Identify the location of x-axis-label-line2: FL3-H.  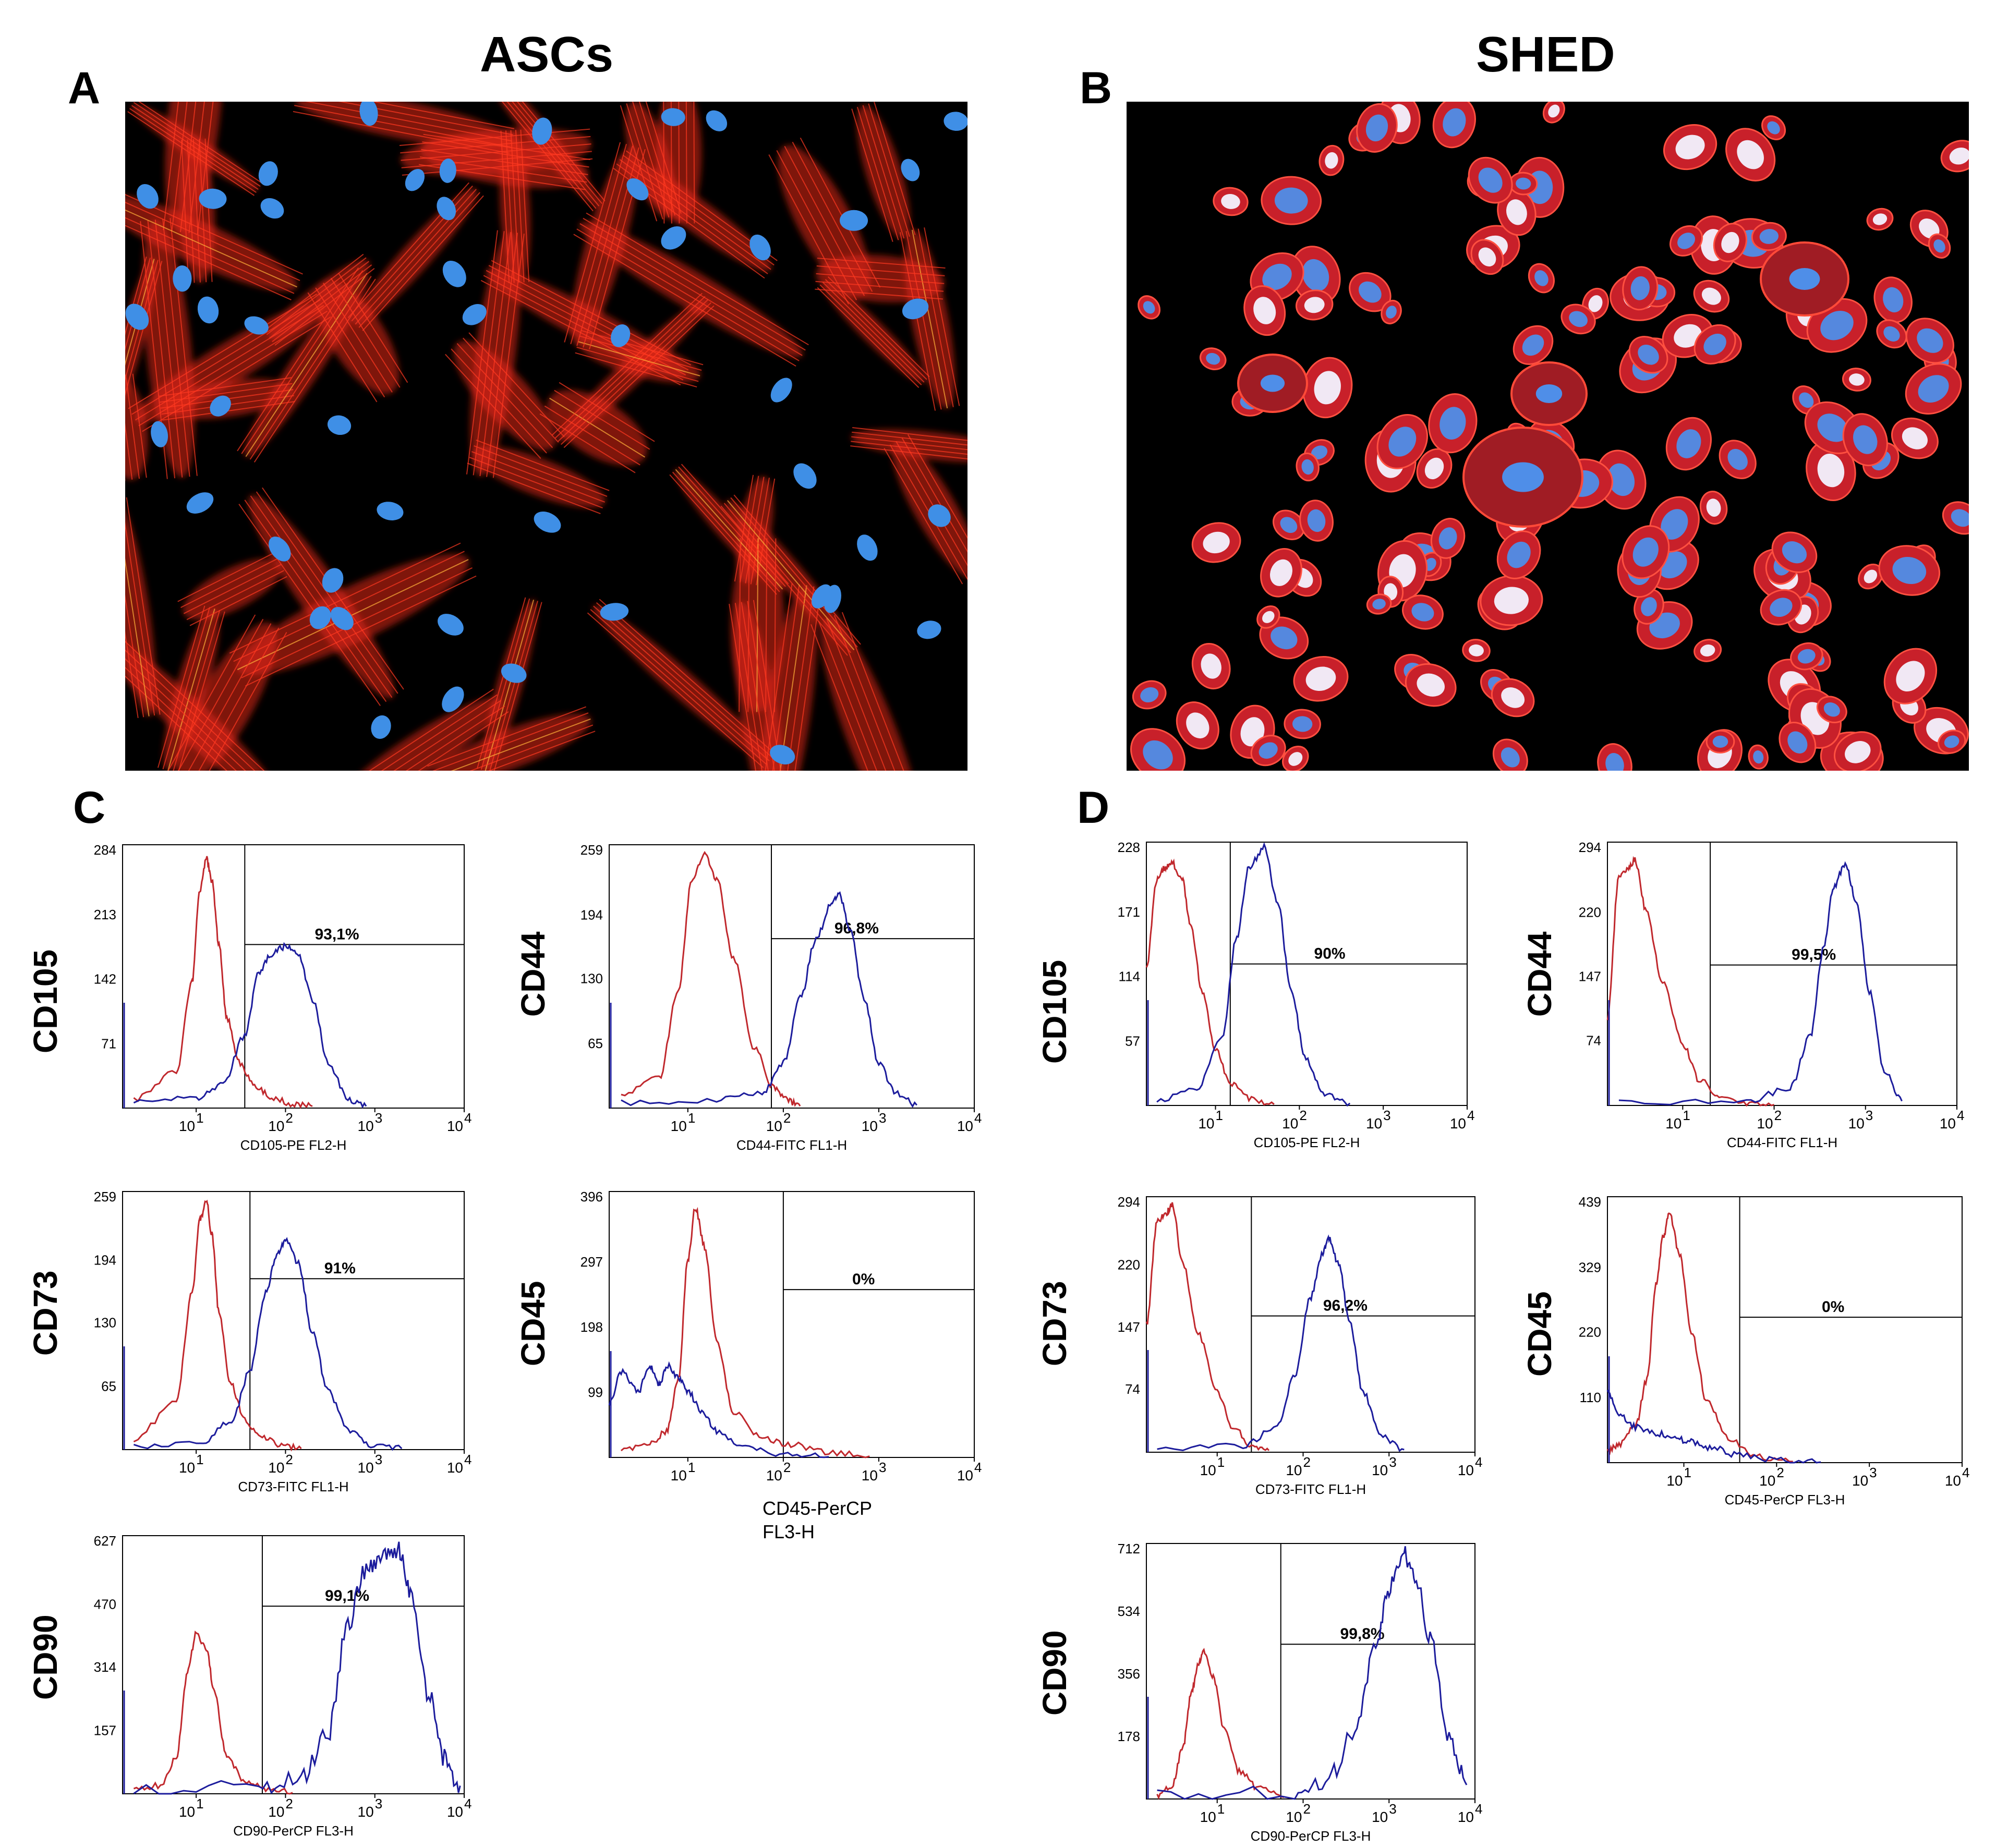
(789, 1532).